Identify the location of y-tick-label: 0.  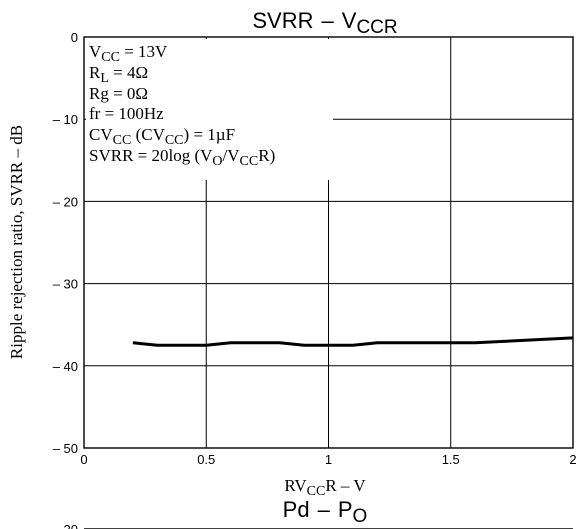
(74, 37).